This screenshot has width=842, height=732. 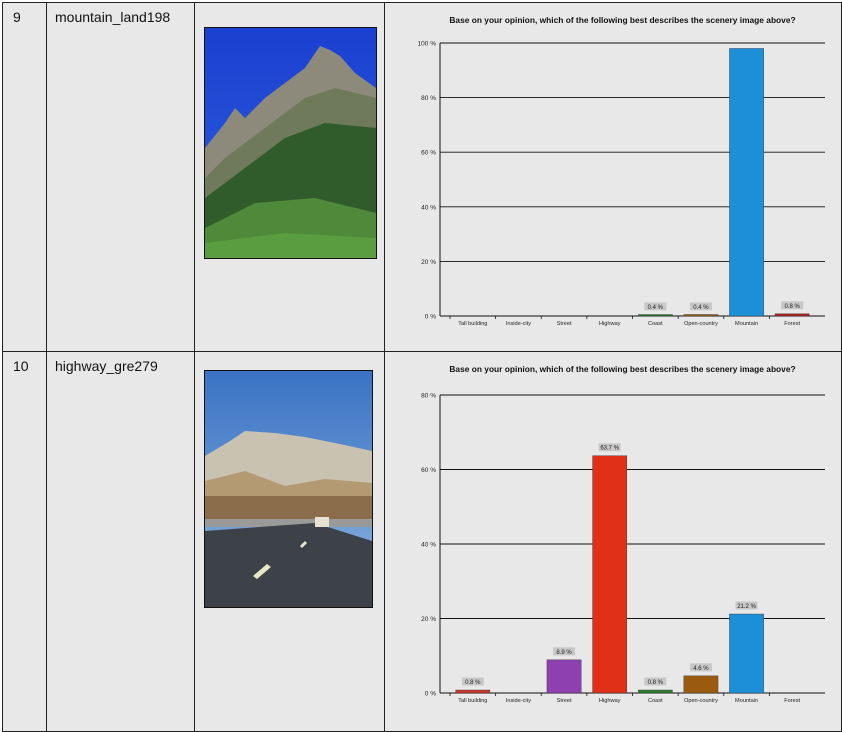 What do you see at coordinates (120, 177) in the screenshot?
I see `image-name: mountain_land198` at bounding box center [120, 177].